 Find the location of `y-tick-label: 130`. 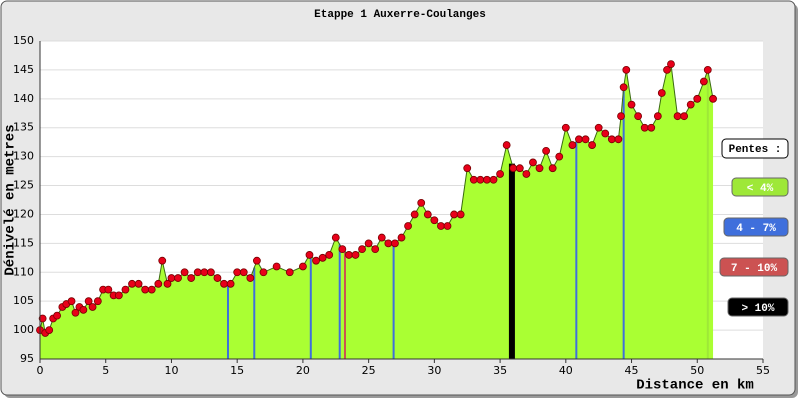

y-tick-label: 130 is located at coordinates (23, 156).